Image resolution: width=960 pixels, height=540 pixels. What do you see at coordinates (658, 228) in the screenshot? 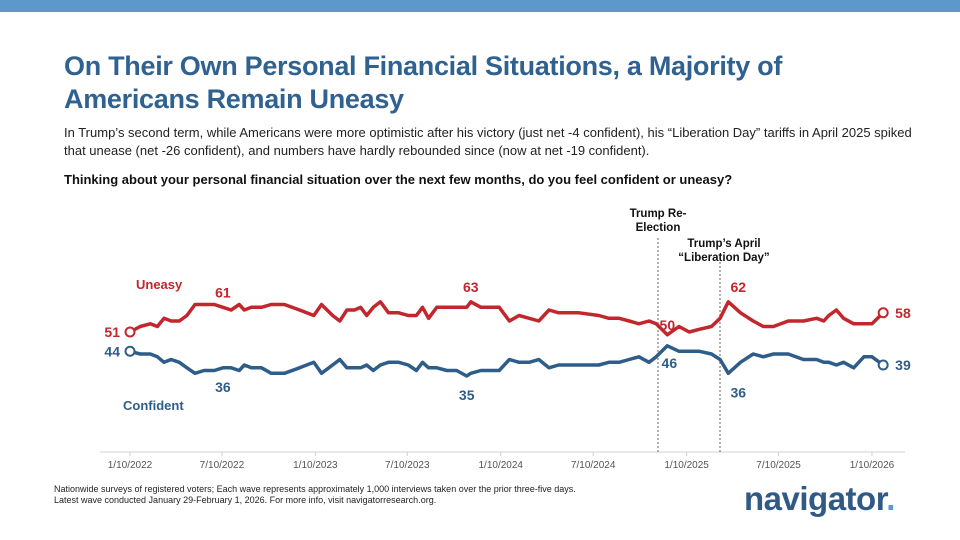
I see `event-label: Election` at bounding box center [658, 228].